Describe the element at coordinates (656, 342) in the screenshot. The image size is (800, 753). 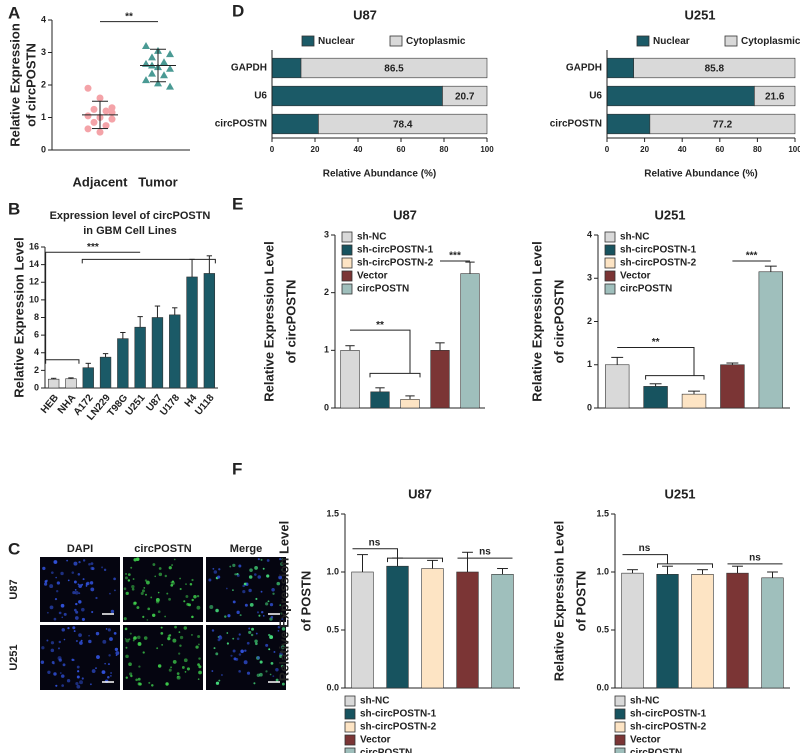
I see `annotation: **` at that location.